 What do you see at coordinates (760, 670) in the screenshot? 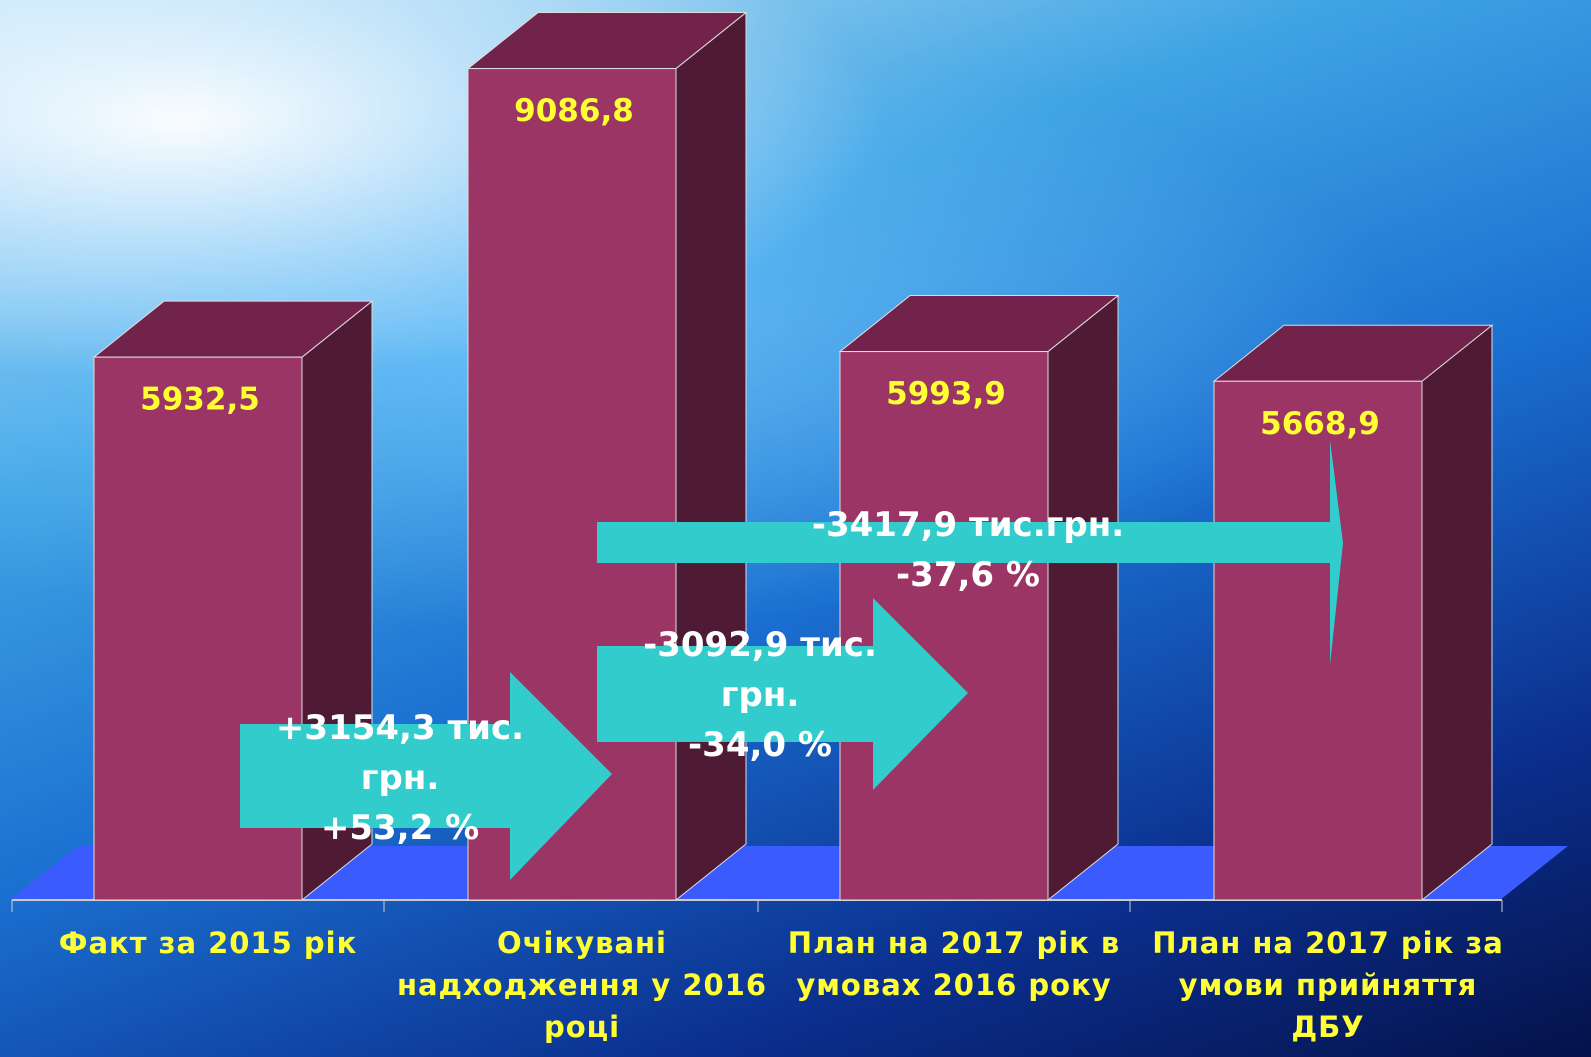
I see `annotation-text: -3092,9 тис. грн.` at bounding box center [760, 670].